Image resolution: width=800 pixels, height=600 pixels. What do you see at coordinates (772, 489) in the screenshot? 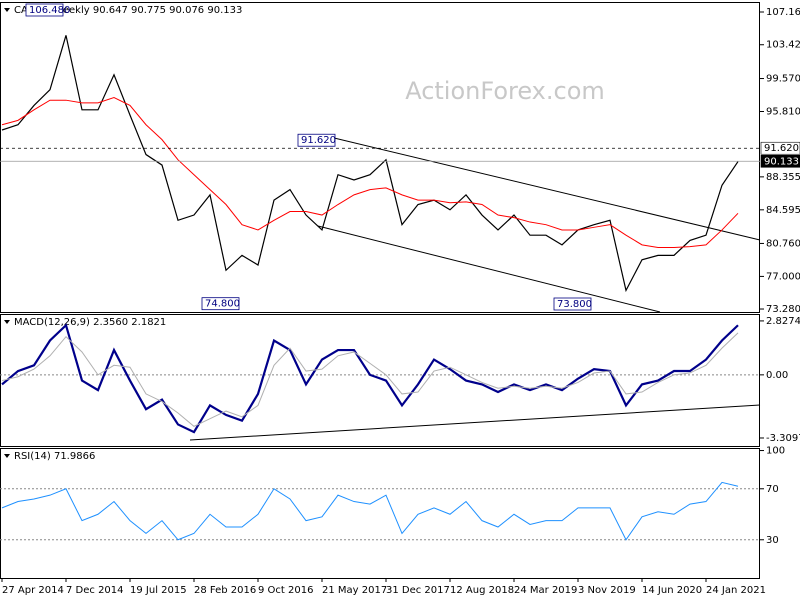
I see `y-tick-label: 70` at bounding box center [772, 489].